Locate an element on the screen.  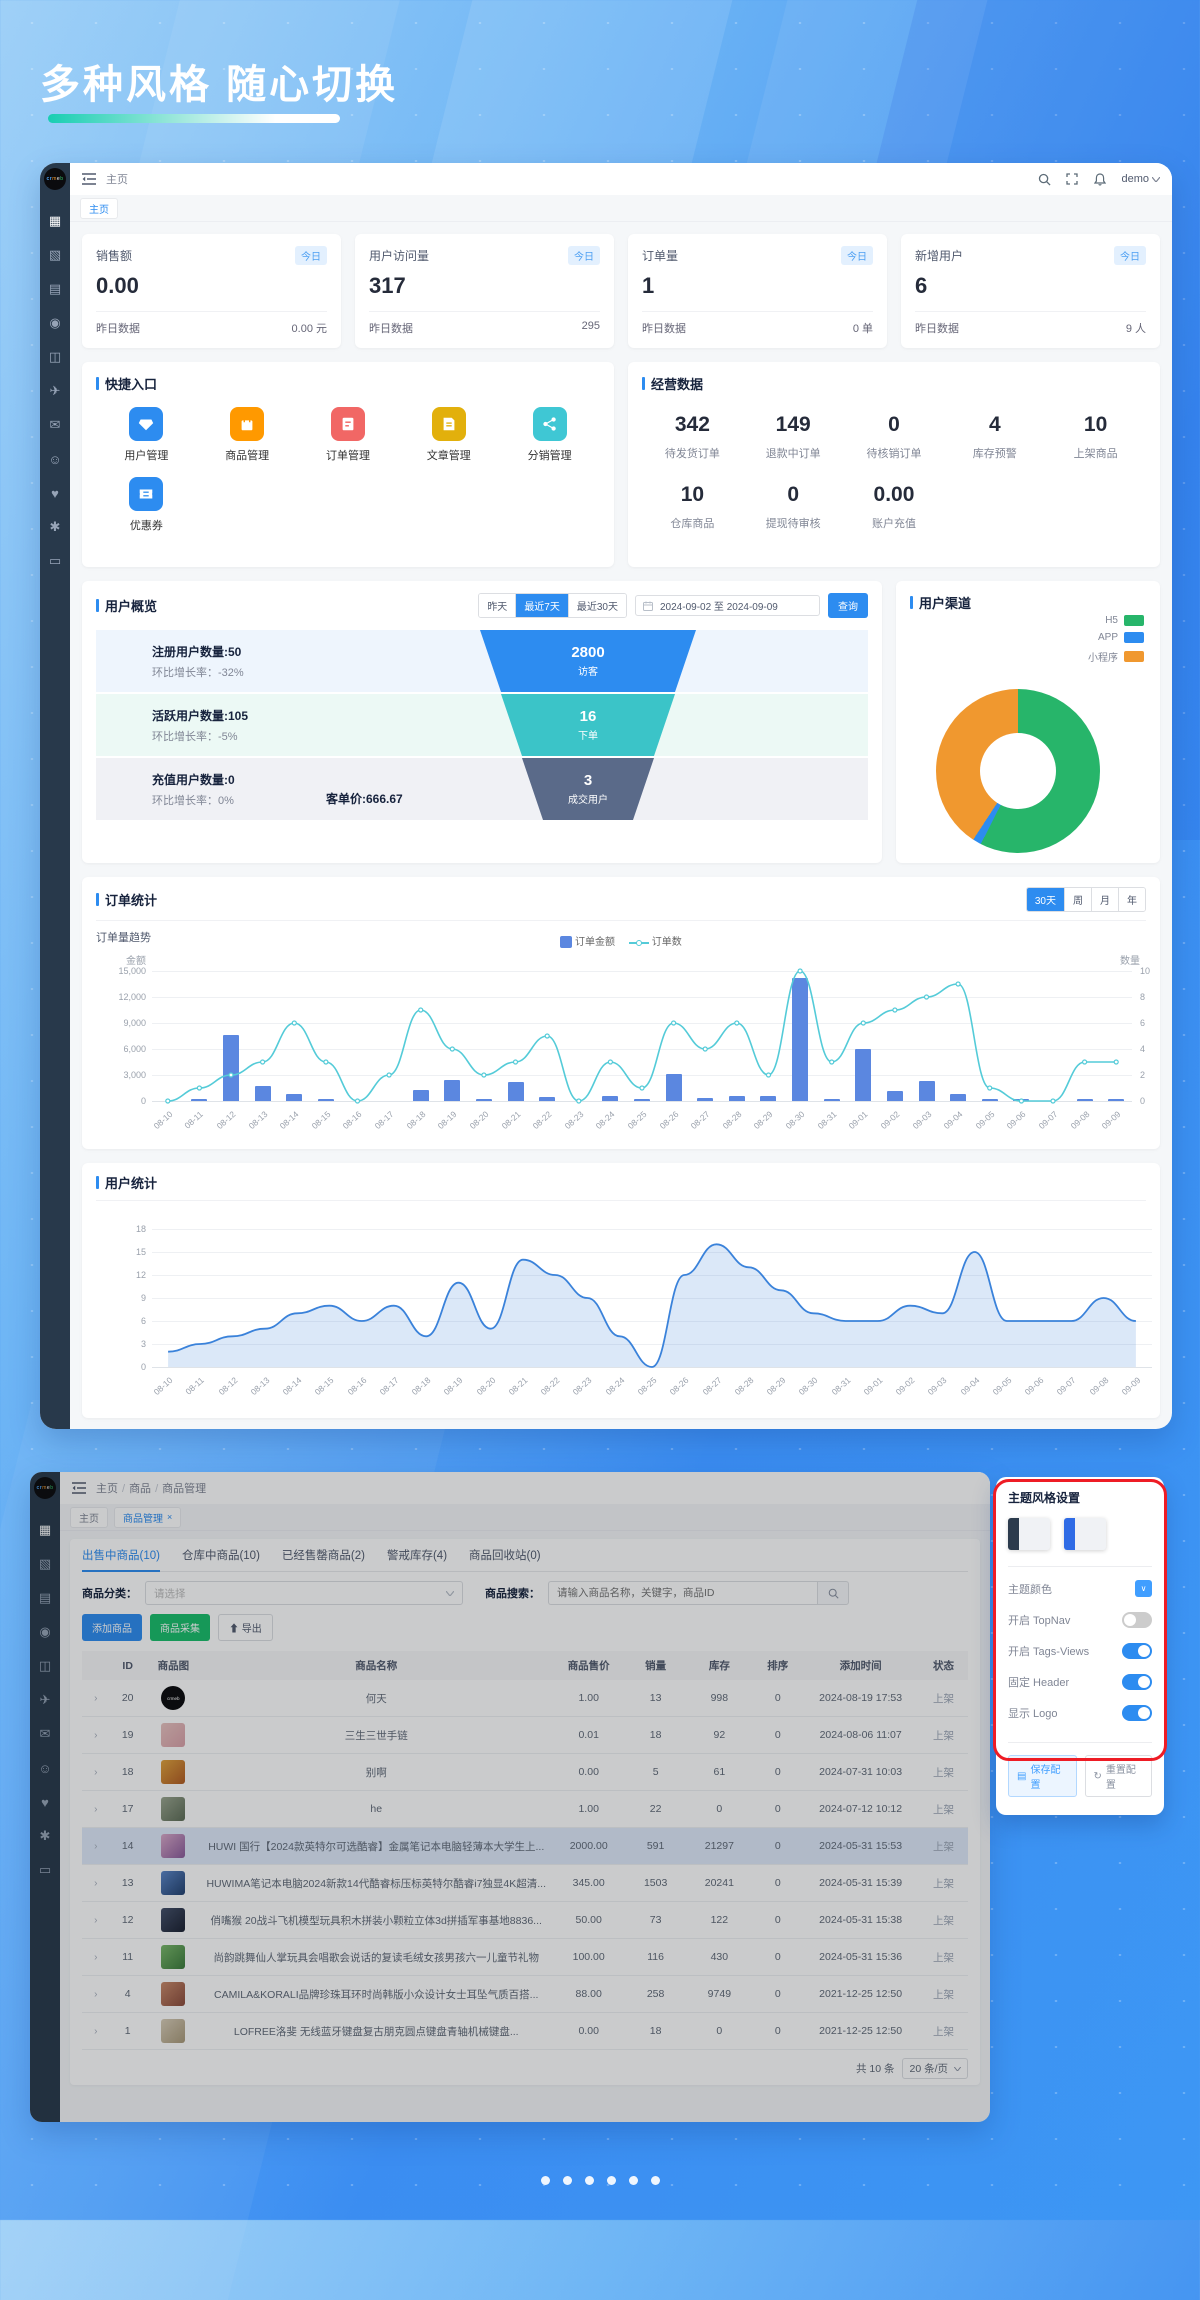
quick-entry-coupon-ticket: 优惠券 is located at coordinates (146, 505).